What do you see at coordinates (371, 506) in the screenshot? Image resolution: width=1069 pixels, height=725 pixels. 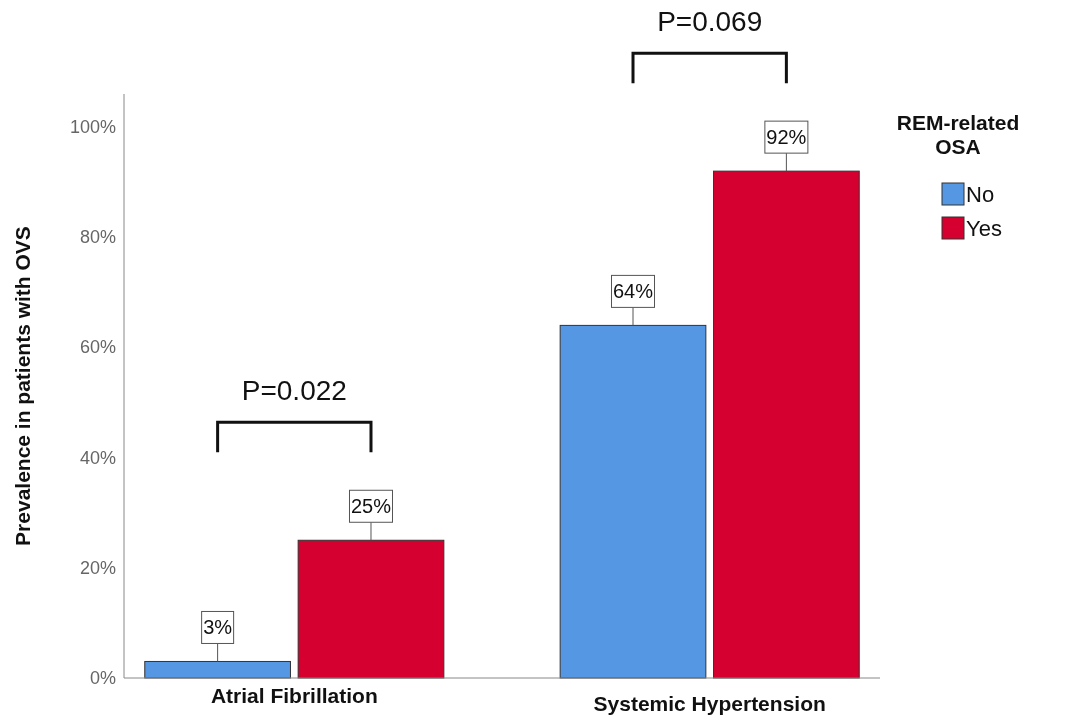 I see `data-label: 25%` at bounding box center [371, 506].